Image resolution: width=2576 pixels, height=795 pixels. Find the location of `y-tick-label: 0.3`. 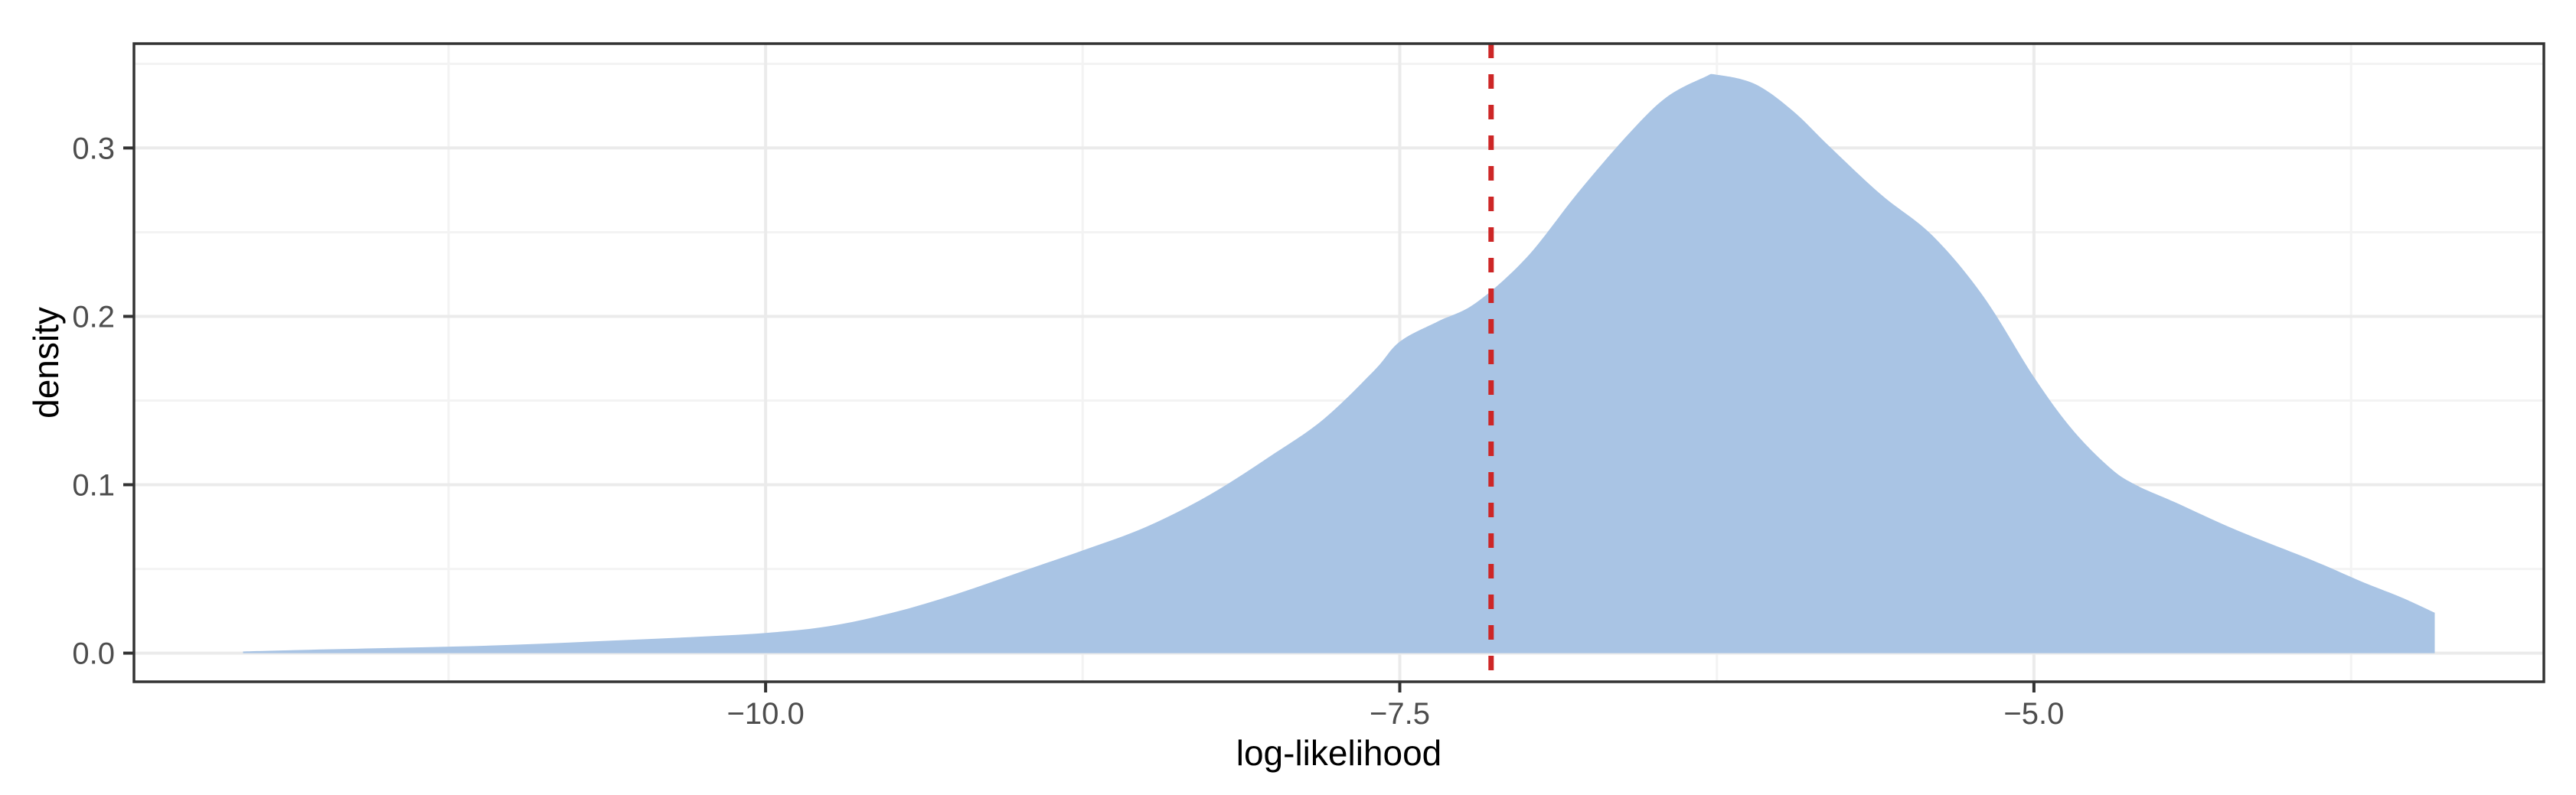

y-tick-label: 0.3 is located at coordinates (93, 148).